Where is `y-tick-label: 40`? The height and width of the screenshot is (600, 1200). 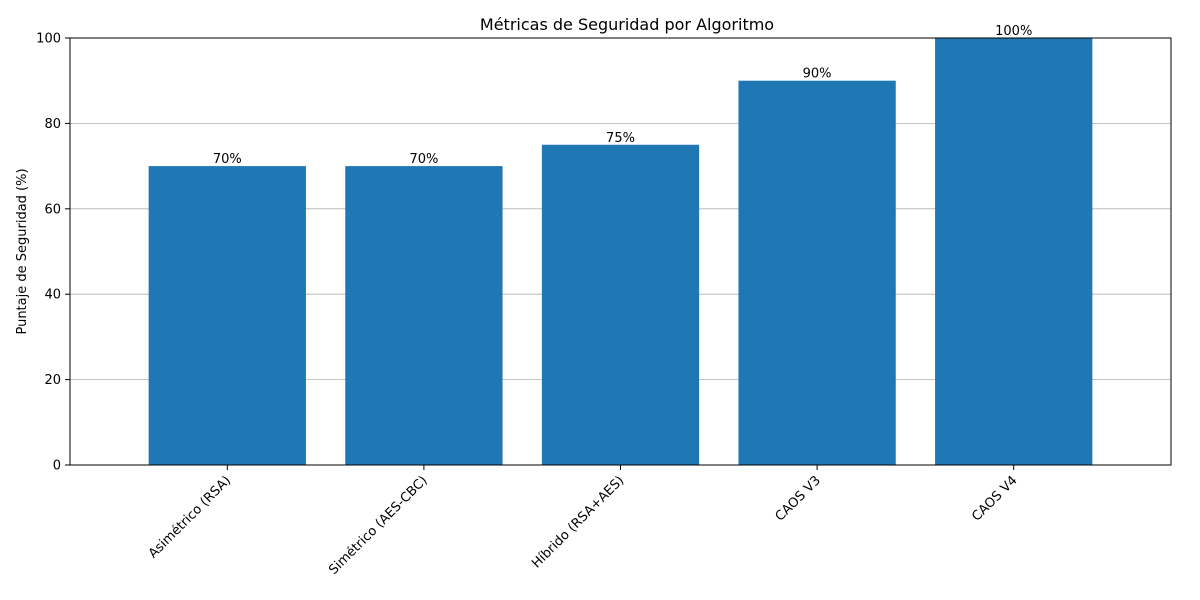 y-tick-label: 40 is located at coordinates (52, 295).